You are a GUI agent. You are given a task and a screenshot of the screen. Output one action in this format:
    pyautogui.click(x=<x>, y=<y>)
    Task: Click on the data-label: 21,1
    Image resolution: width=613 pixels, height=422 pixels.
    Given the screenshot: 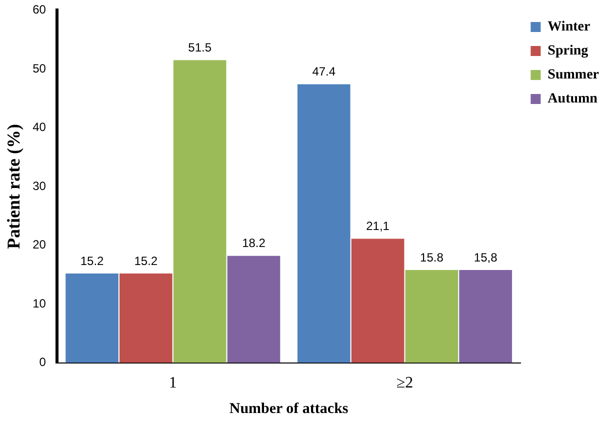 What is the action you would take?
    pyautogui.click(x=378, y=226)
    